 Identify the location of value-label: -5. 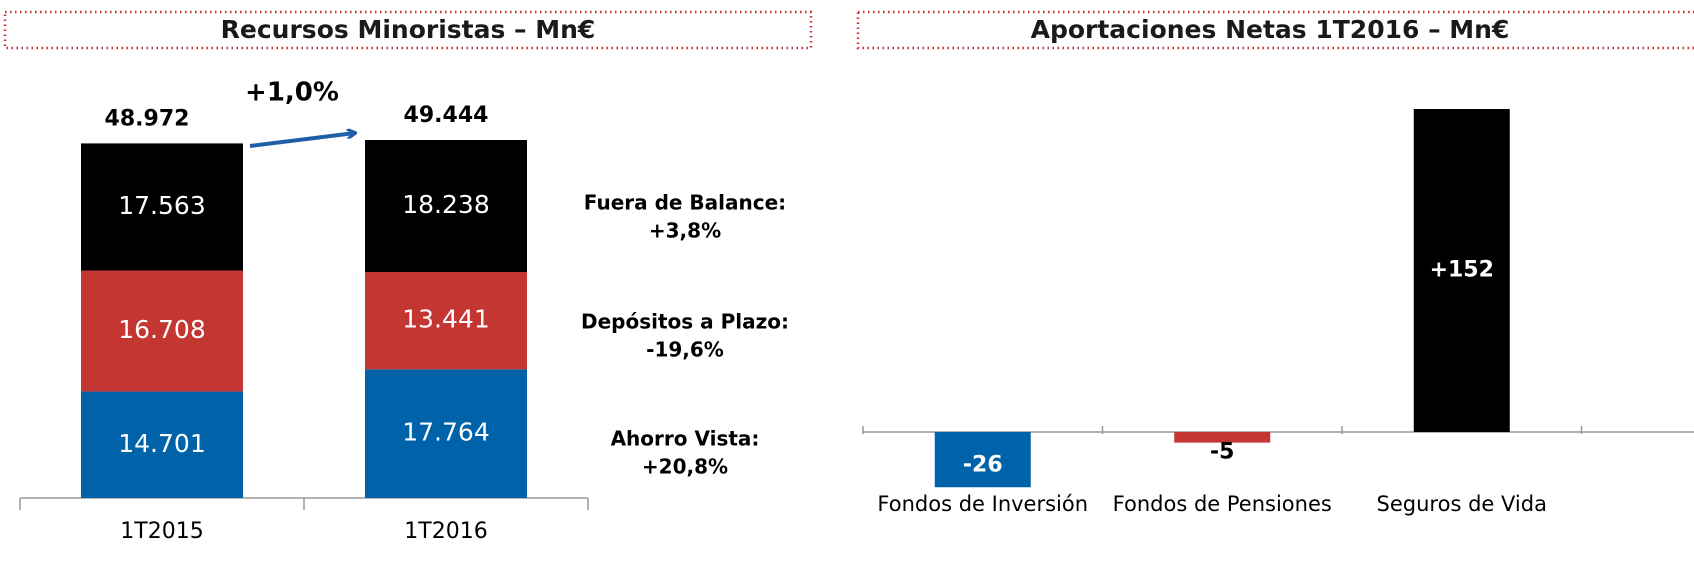
(1222, 452).